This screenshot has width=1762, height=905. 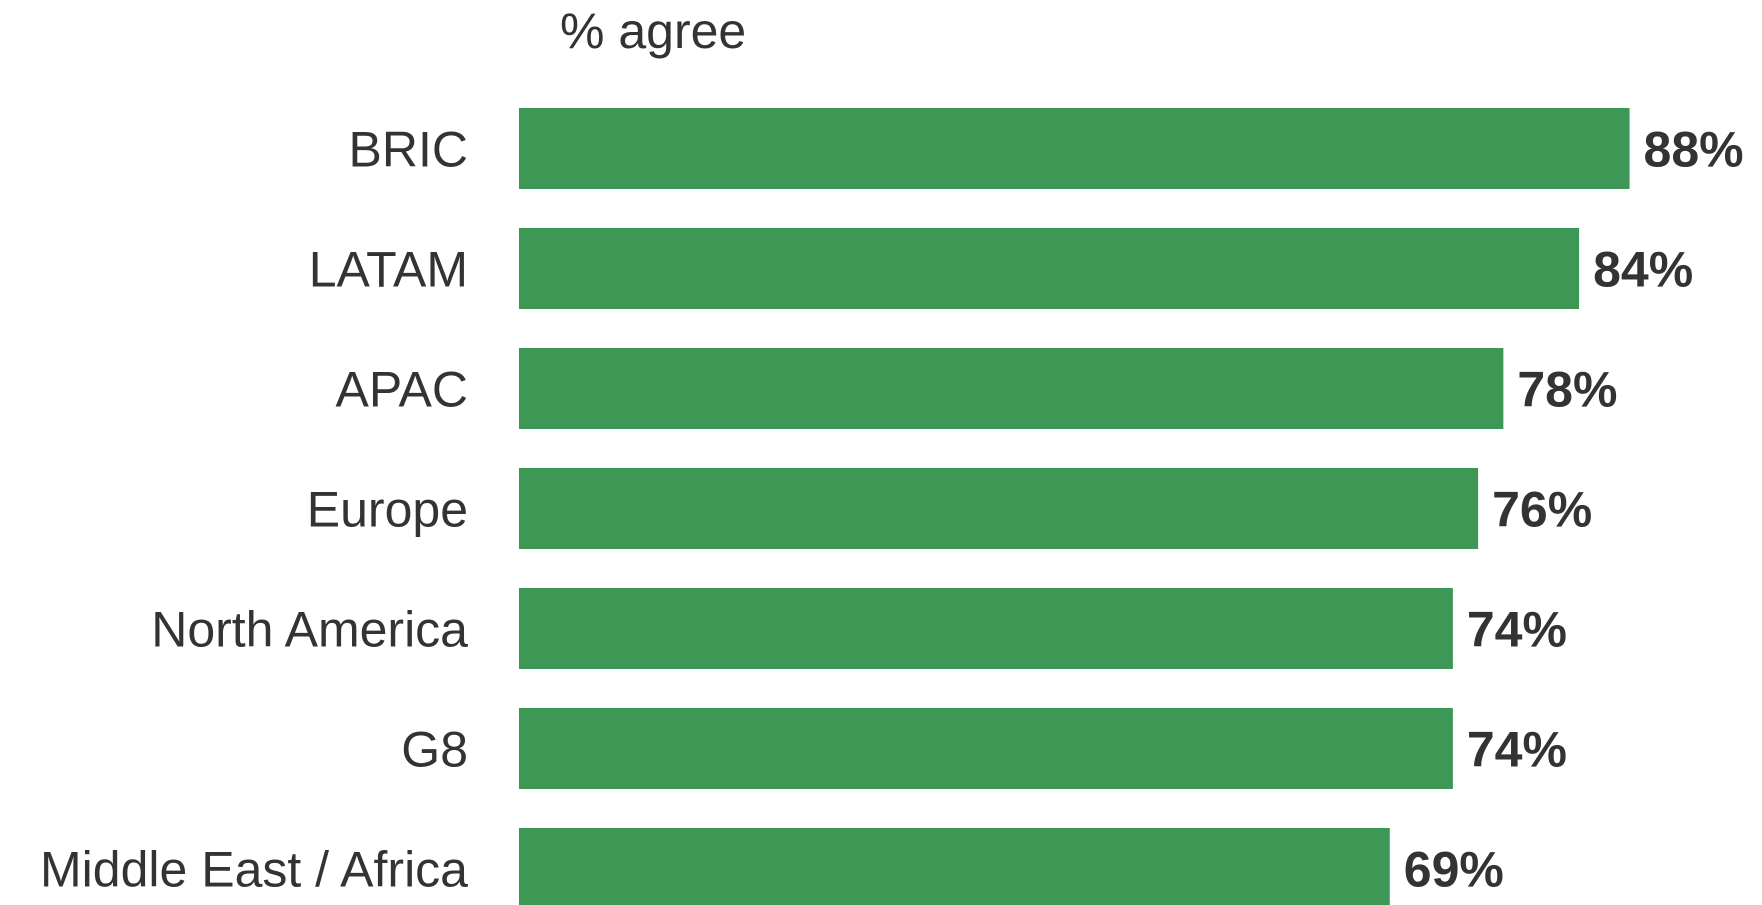 I want to click on axis-title: % agree, so click(x=653, y=31).